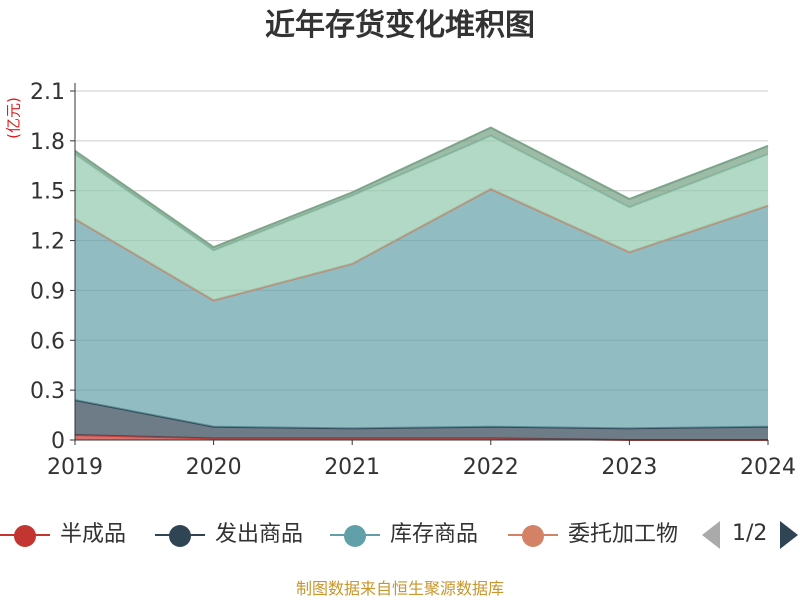 This screenshot has height=600, width=800. I want to click on legend-pager: 1/2, so click(750, 535).